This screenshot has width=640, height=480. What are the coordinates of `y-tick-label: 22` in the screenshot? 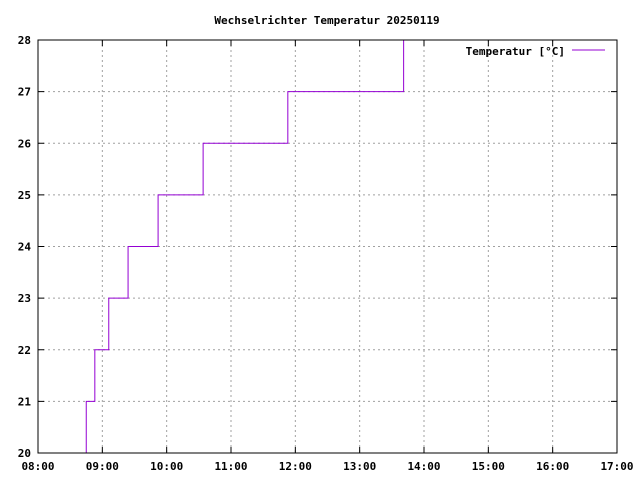 It's located at (24, 350).